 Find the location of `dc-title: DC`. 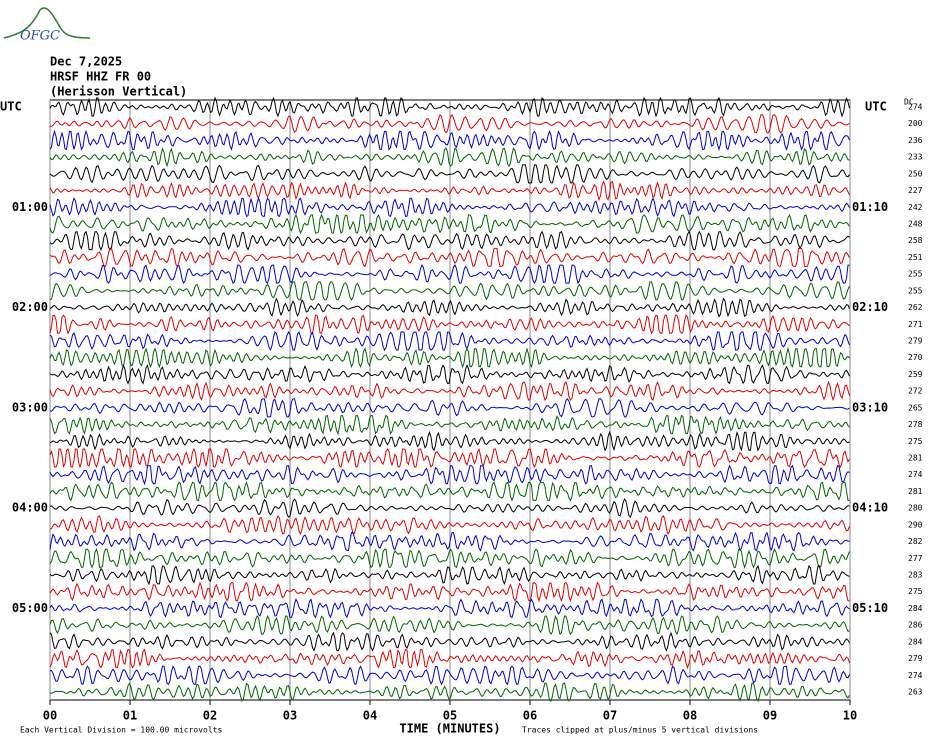

dc-title: DC is located at coordinates (909, 102).